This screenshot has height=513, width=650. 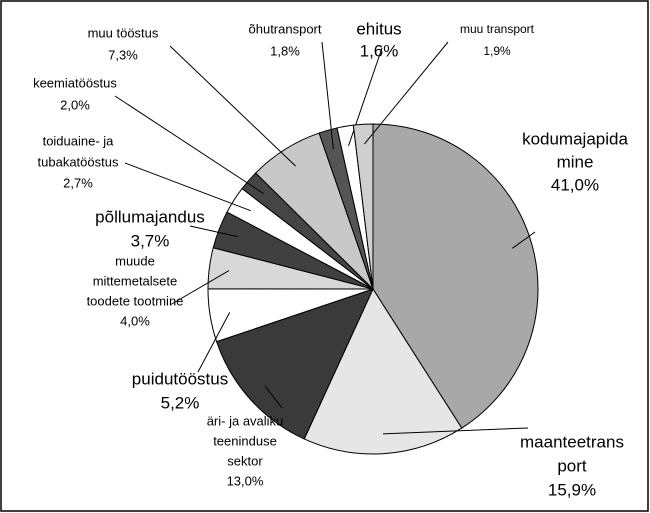 I want to click on slice-label: muu tööstus, so click(x=123, y=32).